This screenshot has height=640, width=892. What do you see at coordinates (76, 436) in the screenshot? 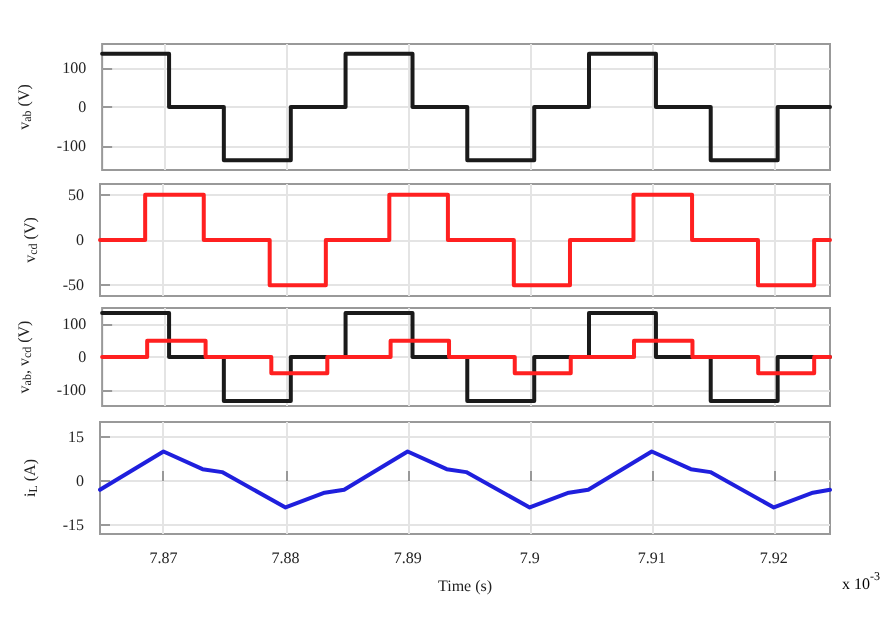
I see `y-tick-label: 15` at bounding box center [76, 436].